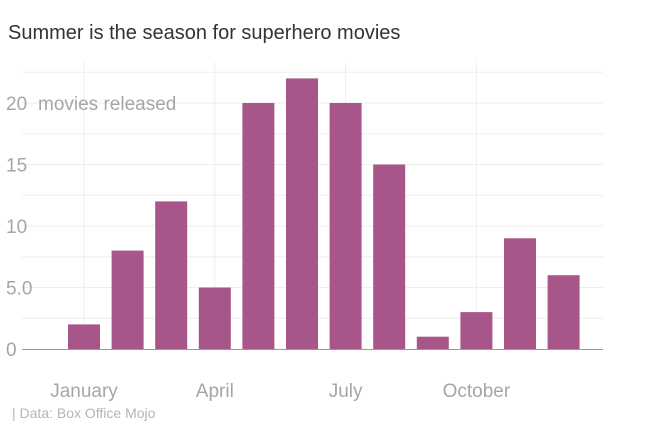  I want to click on x-tick-label: October, so click(477, 391).